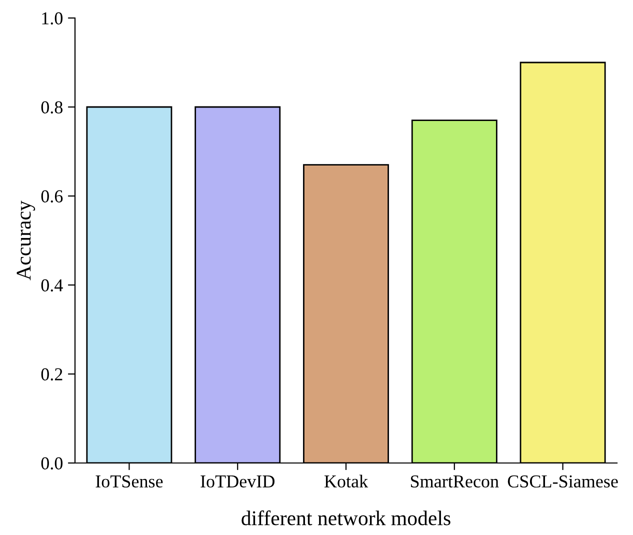 The image size is (633, 535). I want to click on y-tick-label: 0.6, so click(52, 196).